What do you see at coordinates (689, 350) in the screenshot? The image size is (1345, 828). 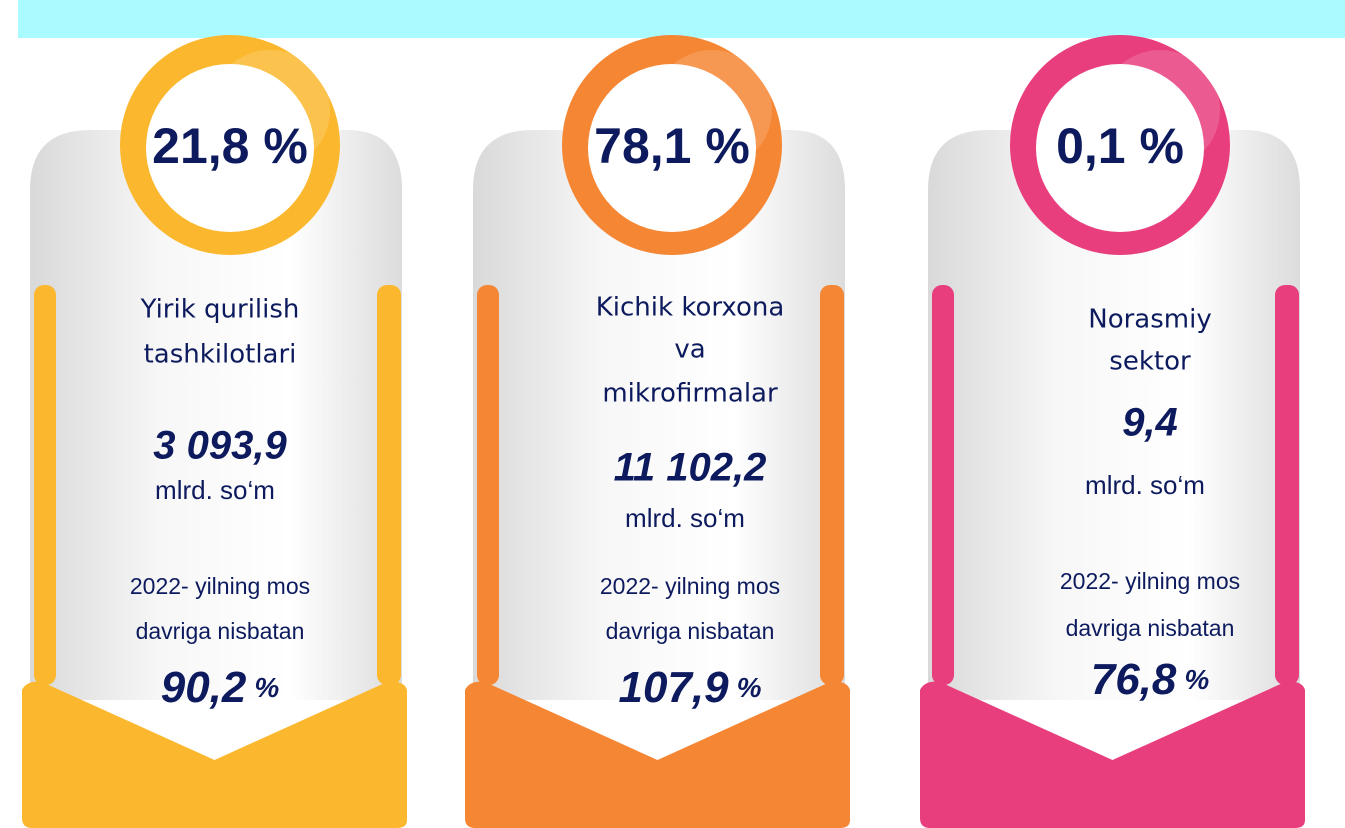 I see `card-name: va` at bounding box center [689, 350].